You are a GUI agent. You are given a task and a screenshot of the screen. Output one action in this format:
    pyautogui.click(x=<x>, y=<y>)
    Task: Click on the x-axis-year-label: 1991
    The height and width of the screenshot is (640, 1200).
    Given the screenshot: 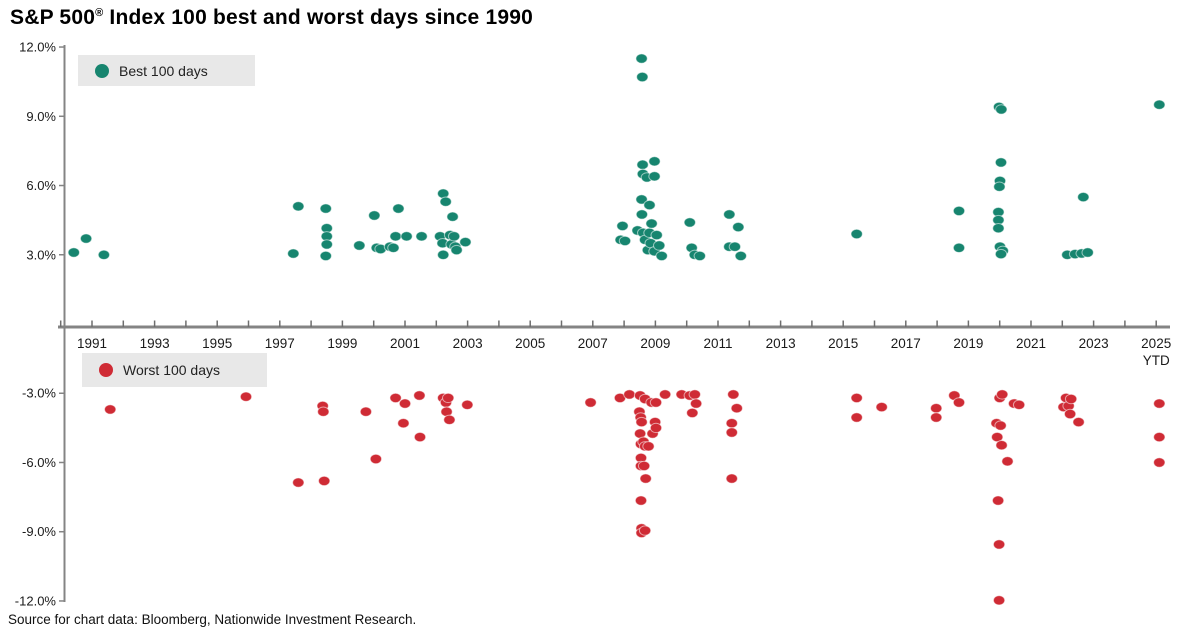 What is the action you would take?
    pyautogui.click(x=92, y=343)
    